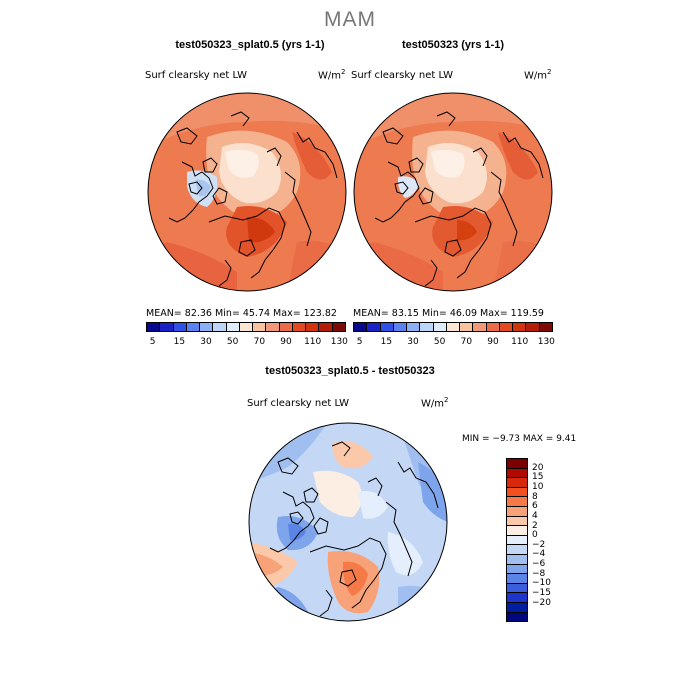  I want to click on right-colorbar-ticks: 5 15 30 50 70 90 110 130, so click(454, 341).